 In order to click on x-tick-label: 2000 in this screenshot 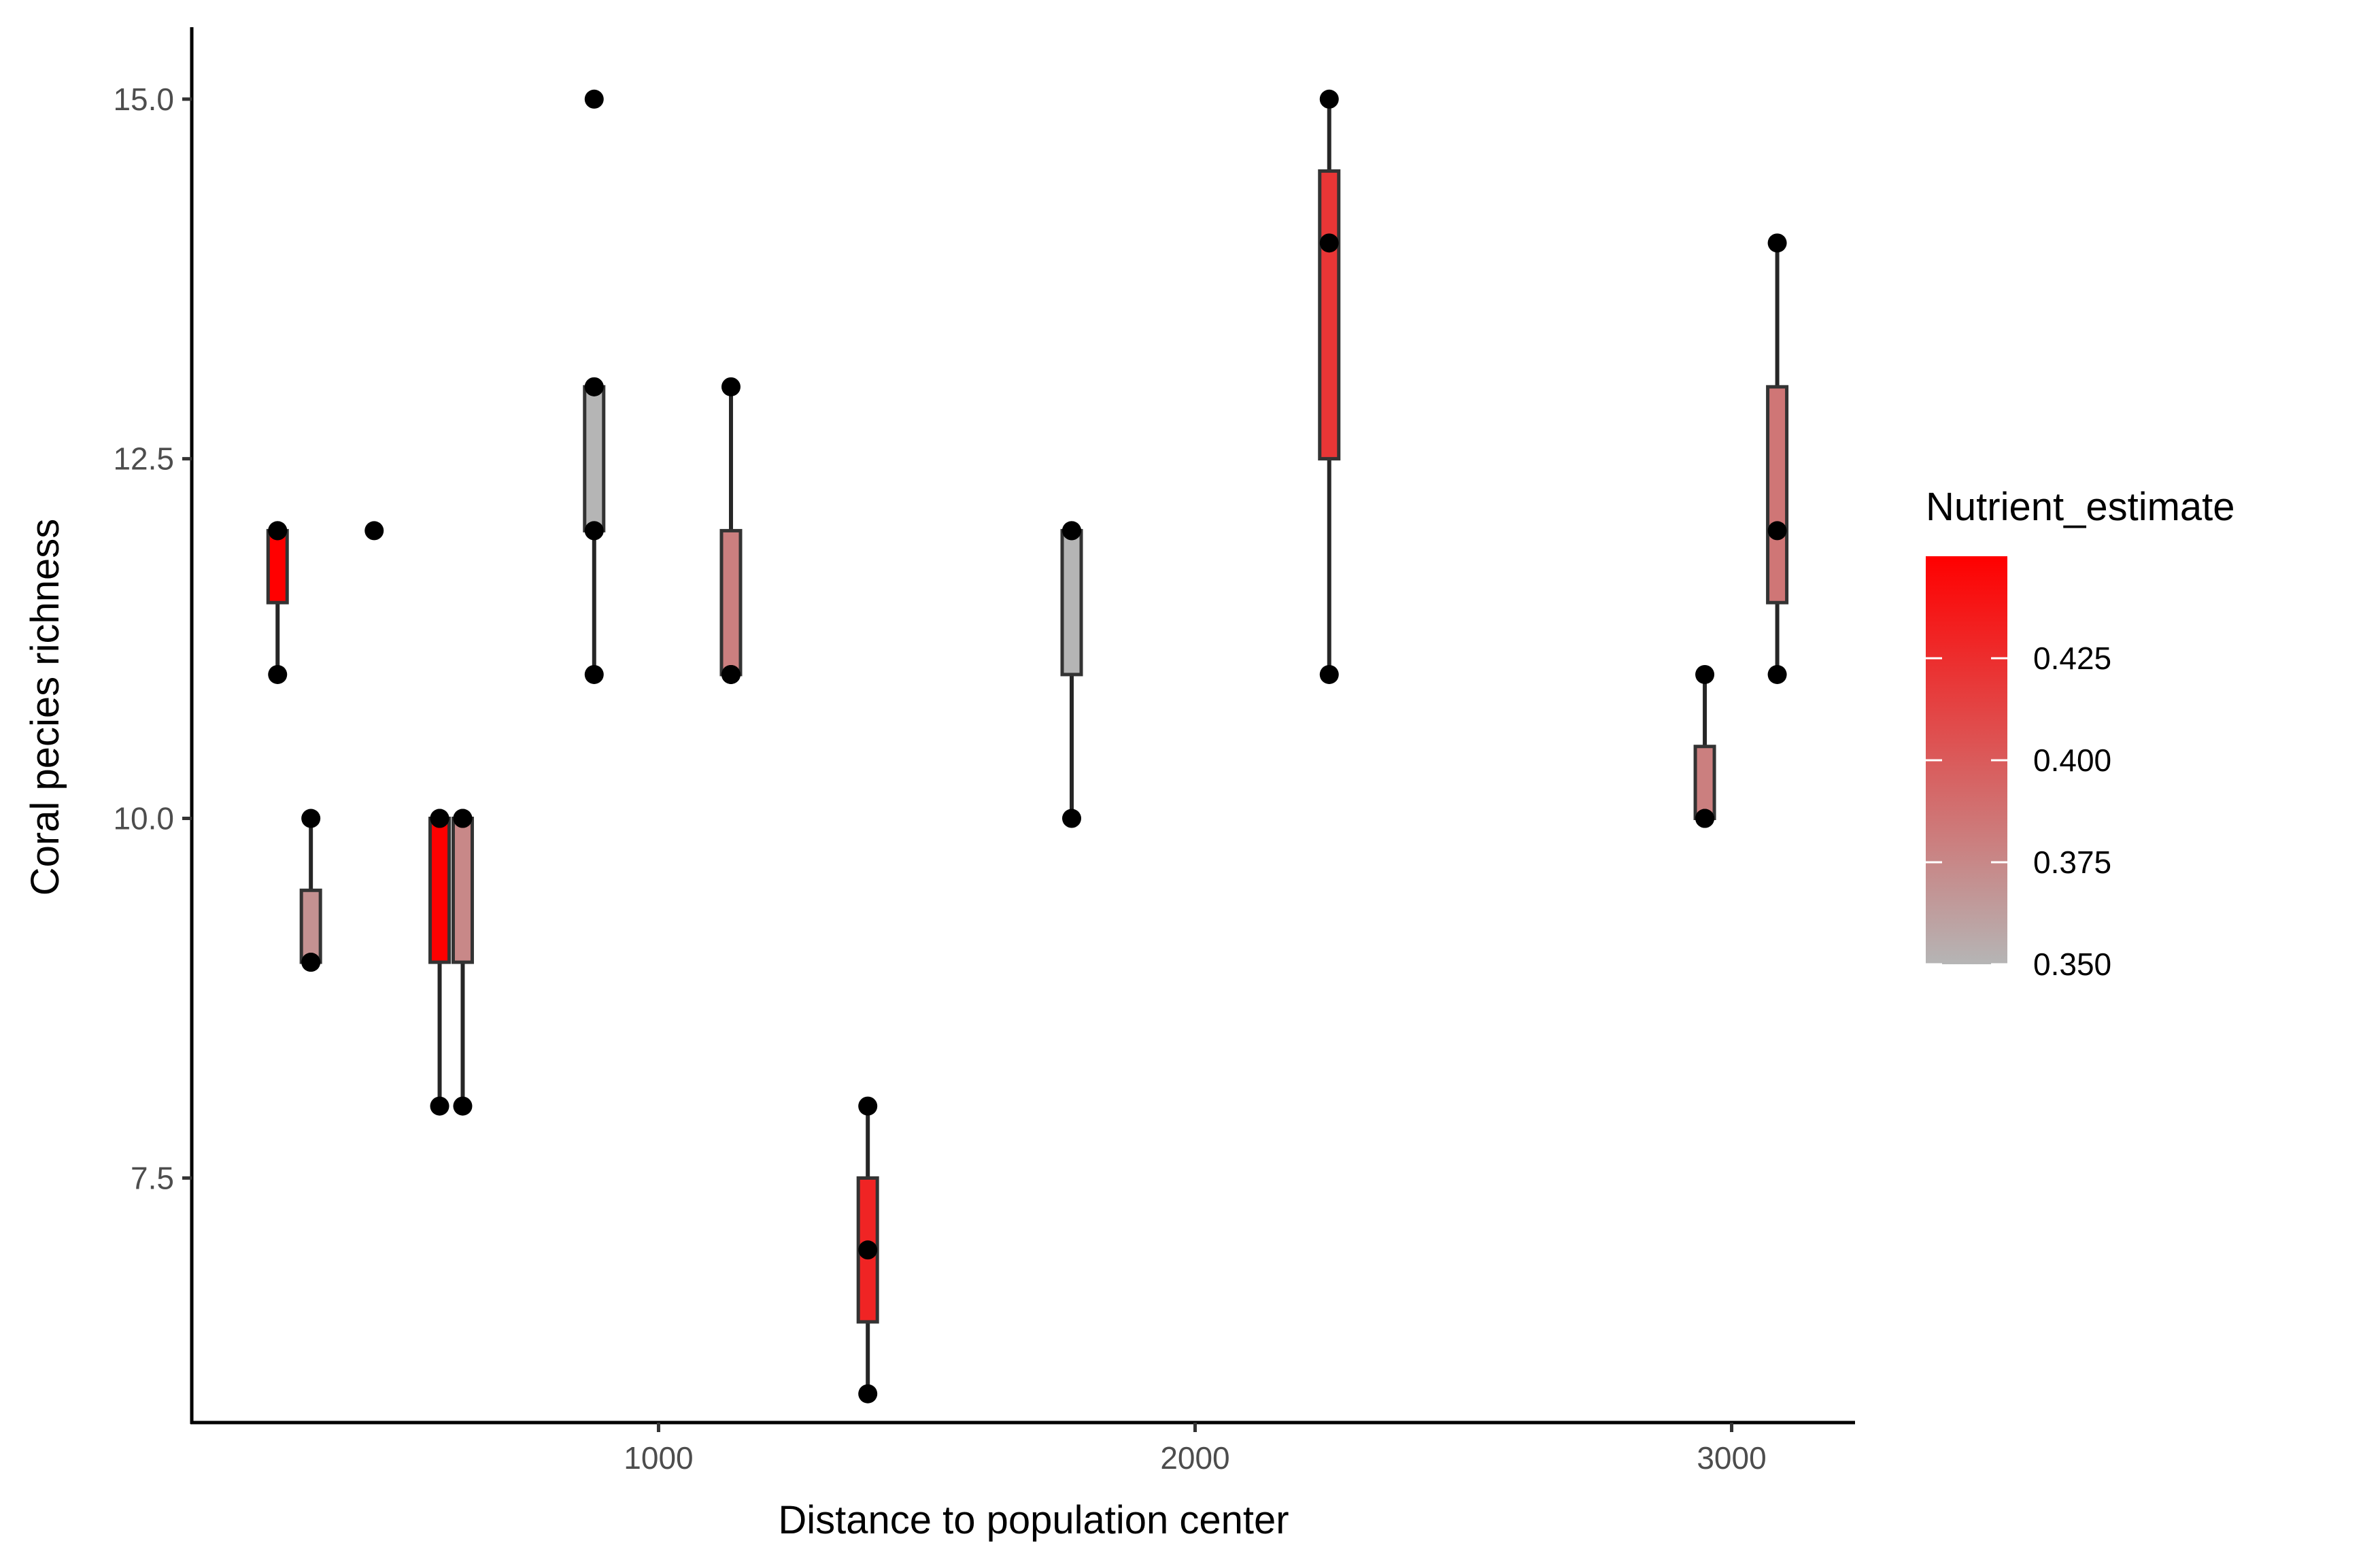, I will do `click(1195, 1458)`.